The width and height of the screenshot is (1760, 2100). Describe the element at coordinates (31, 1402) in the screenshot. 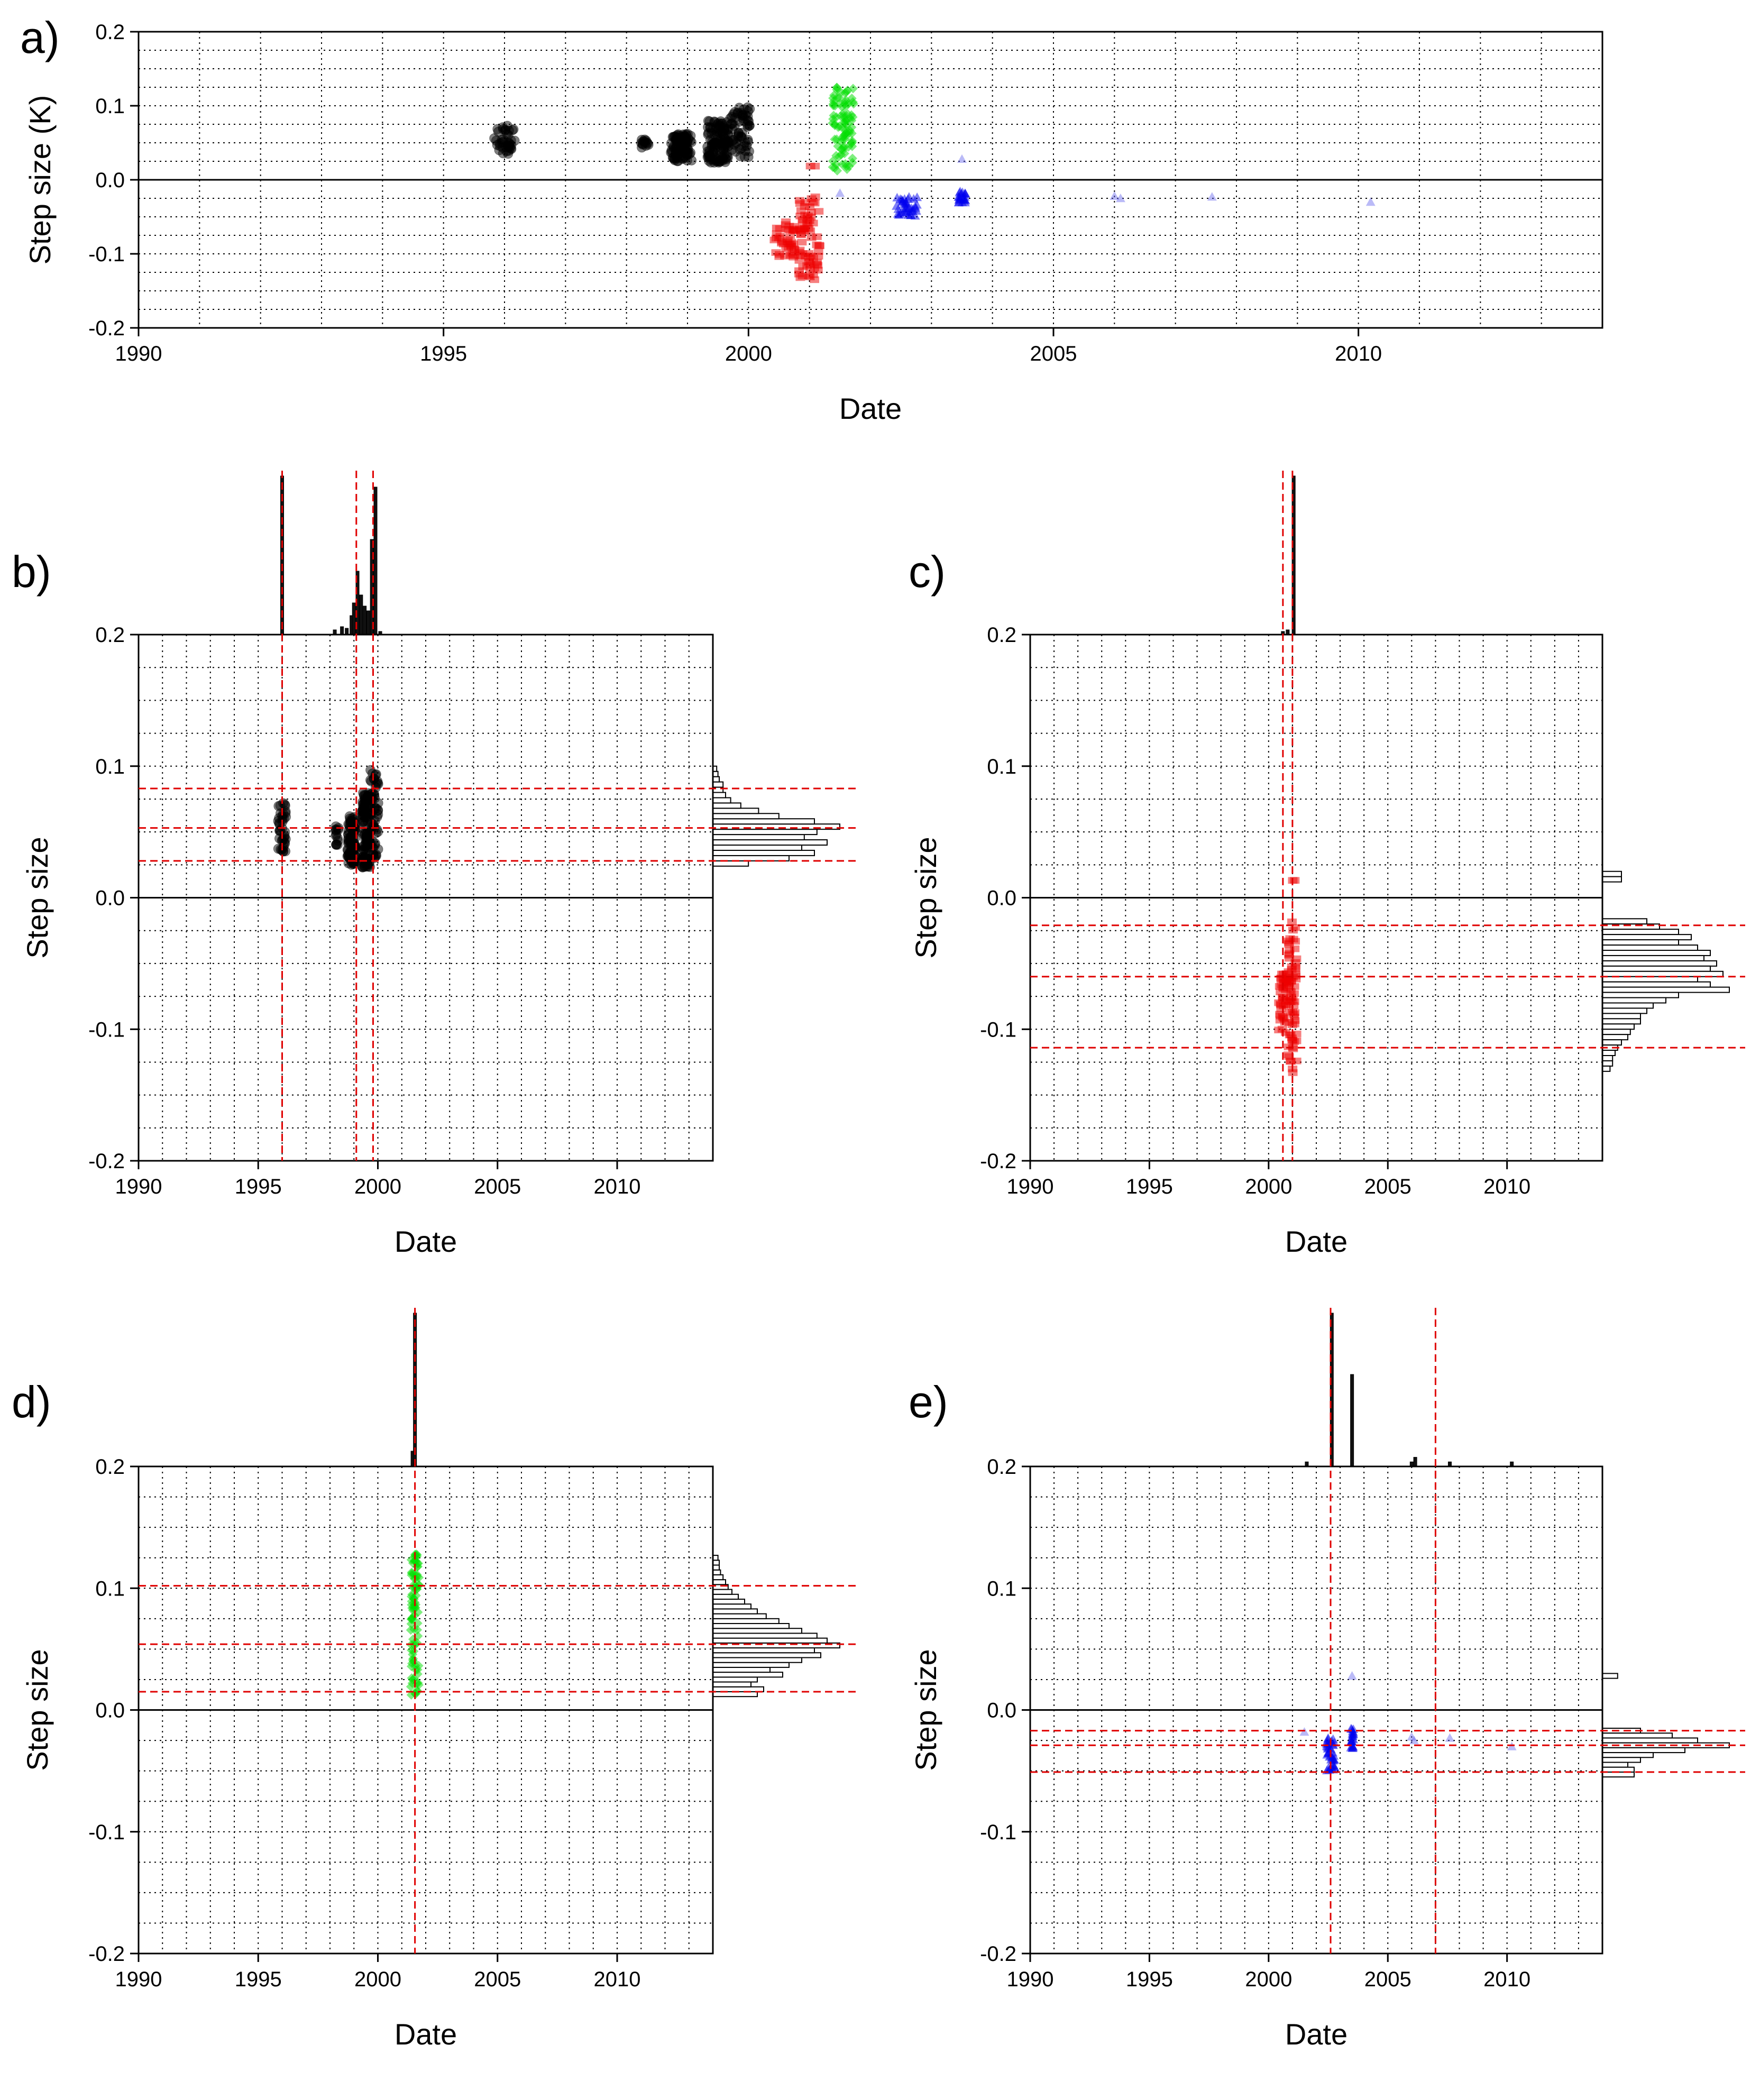

I see `panel-label: d)` at that location.